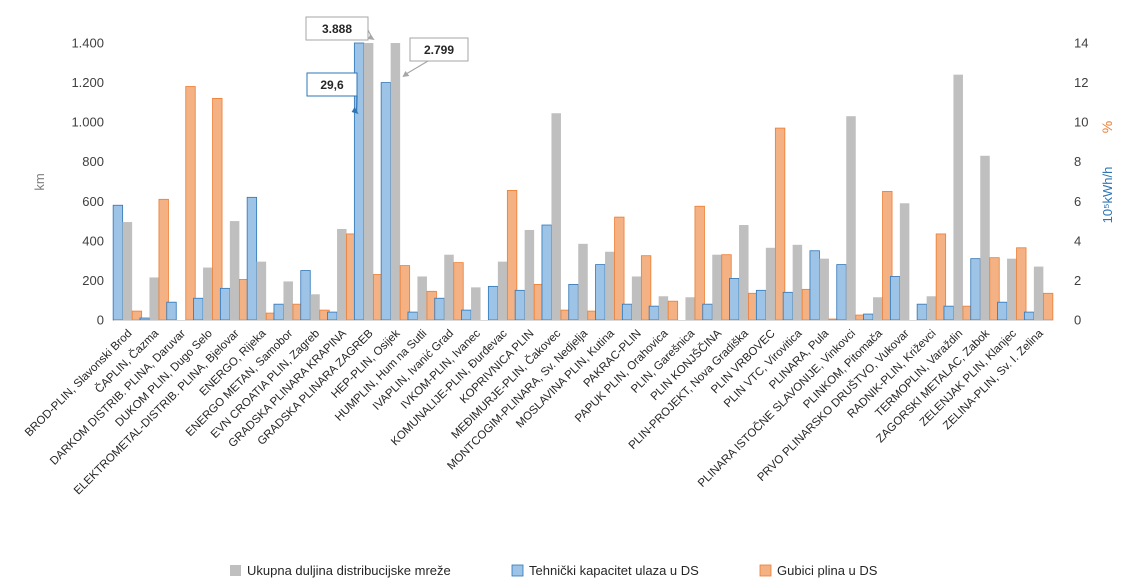  I want to click on legend-label-capacity: Tehnički kapacitet ulaza u DS, so click(614, 570).